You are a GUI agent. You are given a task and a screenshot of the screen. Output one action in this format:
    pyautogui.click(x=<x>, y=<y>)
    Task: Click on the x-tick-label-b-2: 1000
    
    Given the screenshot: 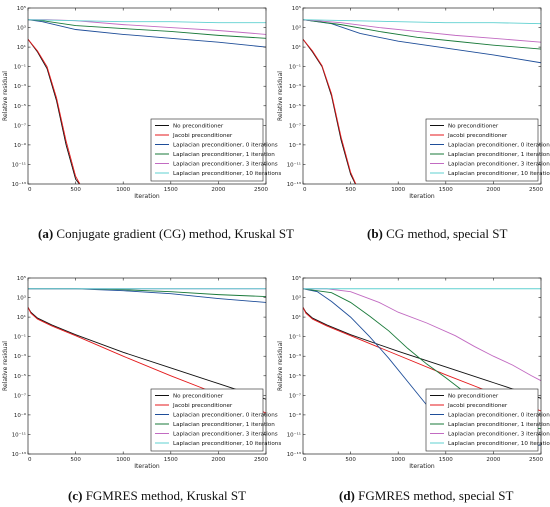 What is the action you would take?
    pyautogui.click(x=398, y=190)
    